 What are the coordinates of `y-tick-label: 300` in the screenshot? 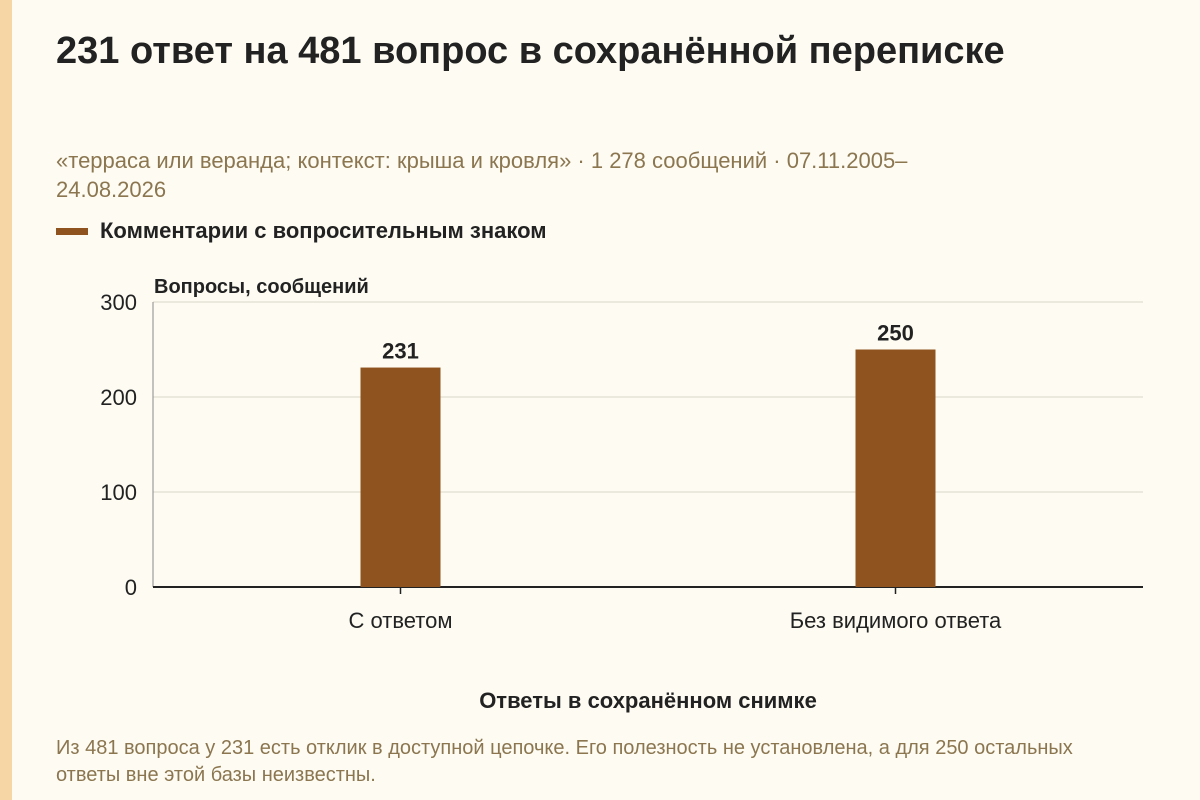 It's located at (118, 302).